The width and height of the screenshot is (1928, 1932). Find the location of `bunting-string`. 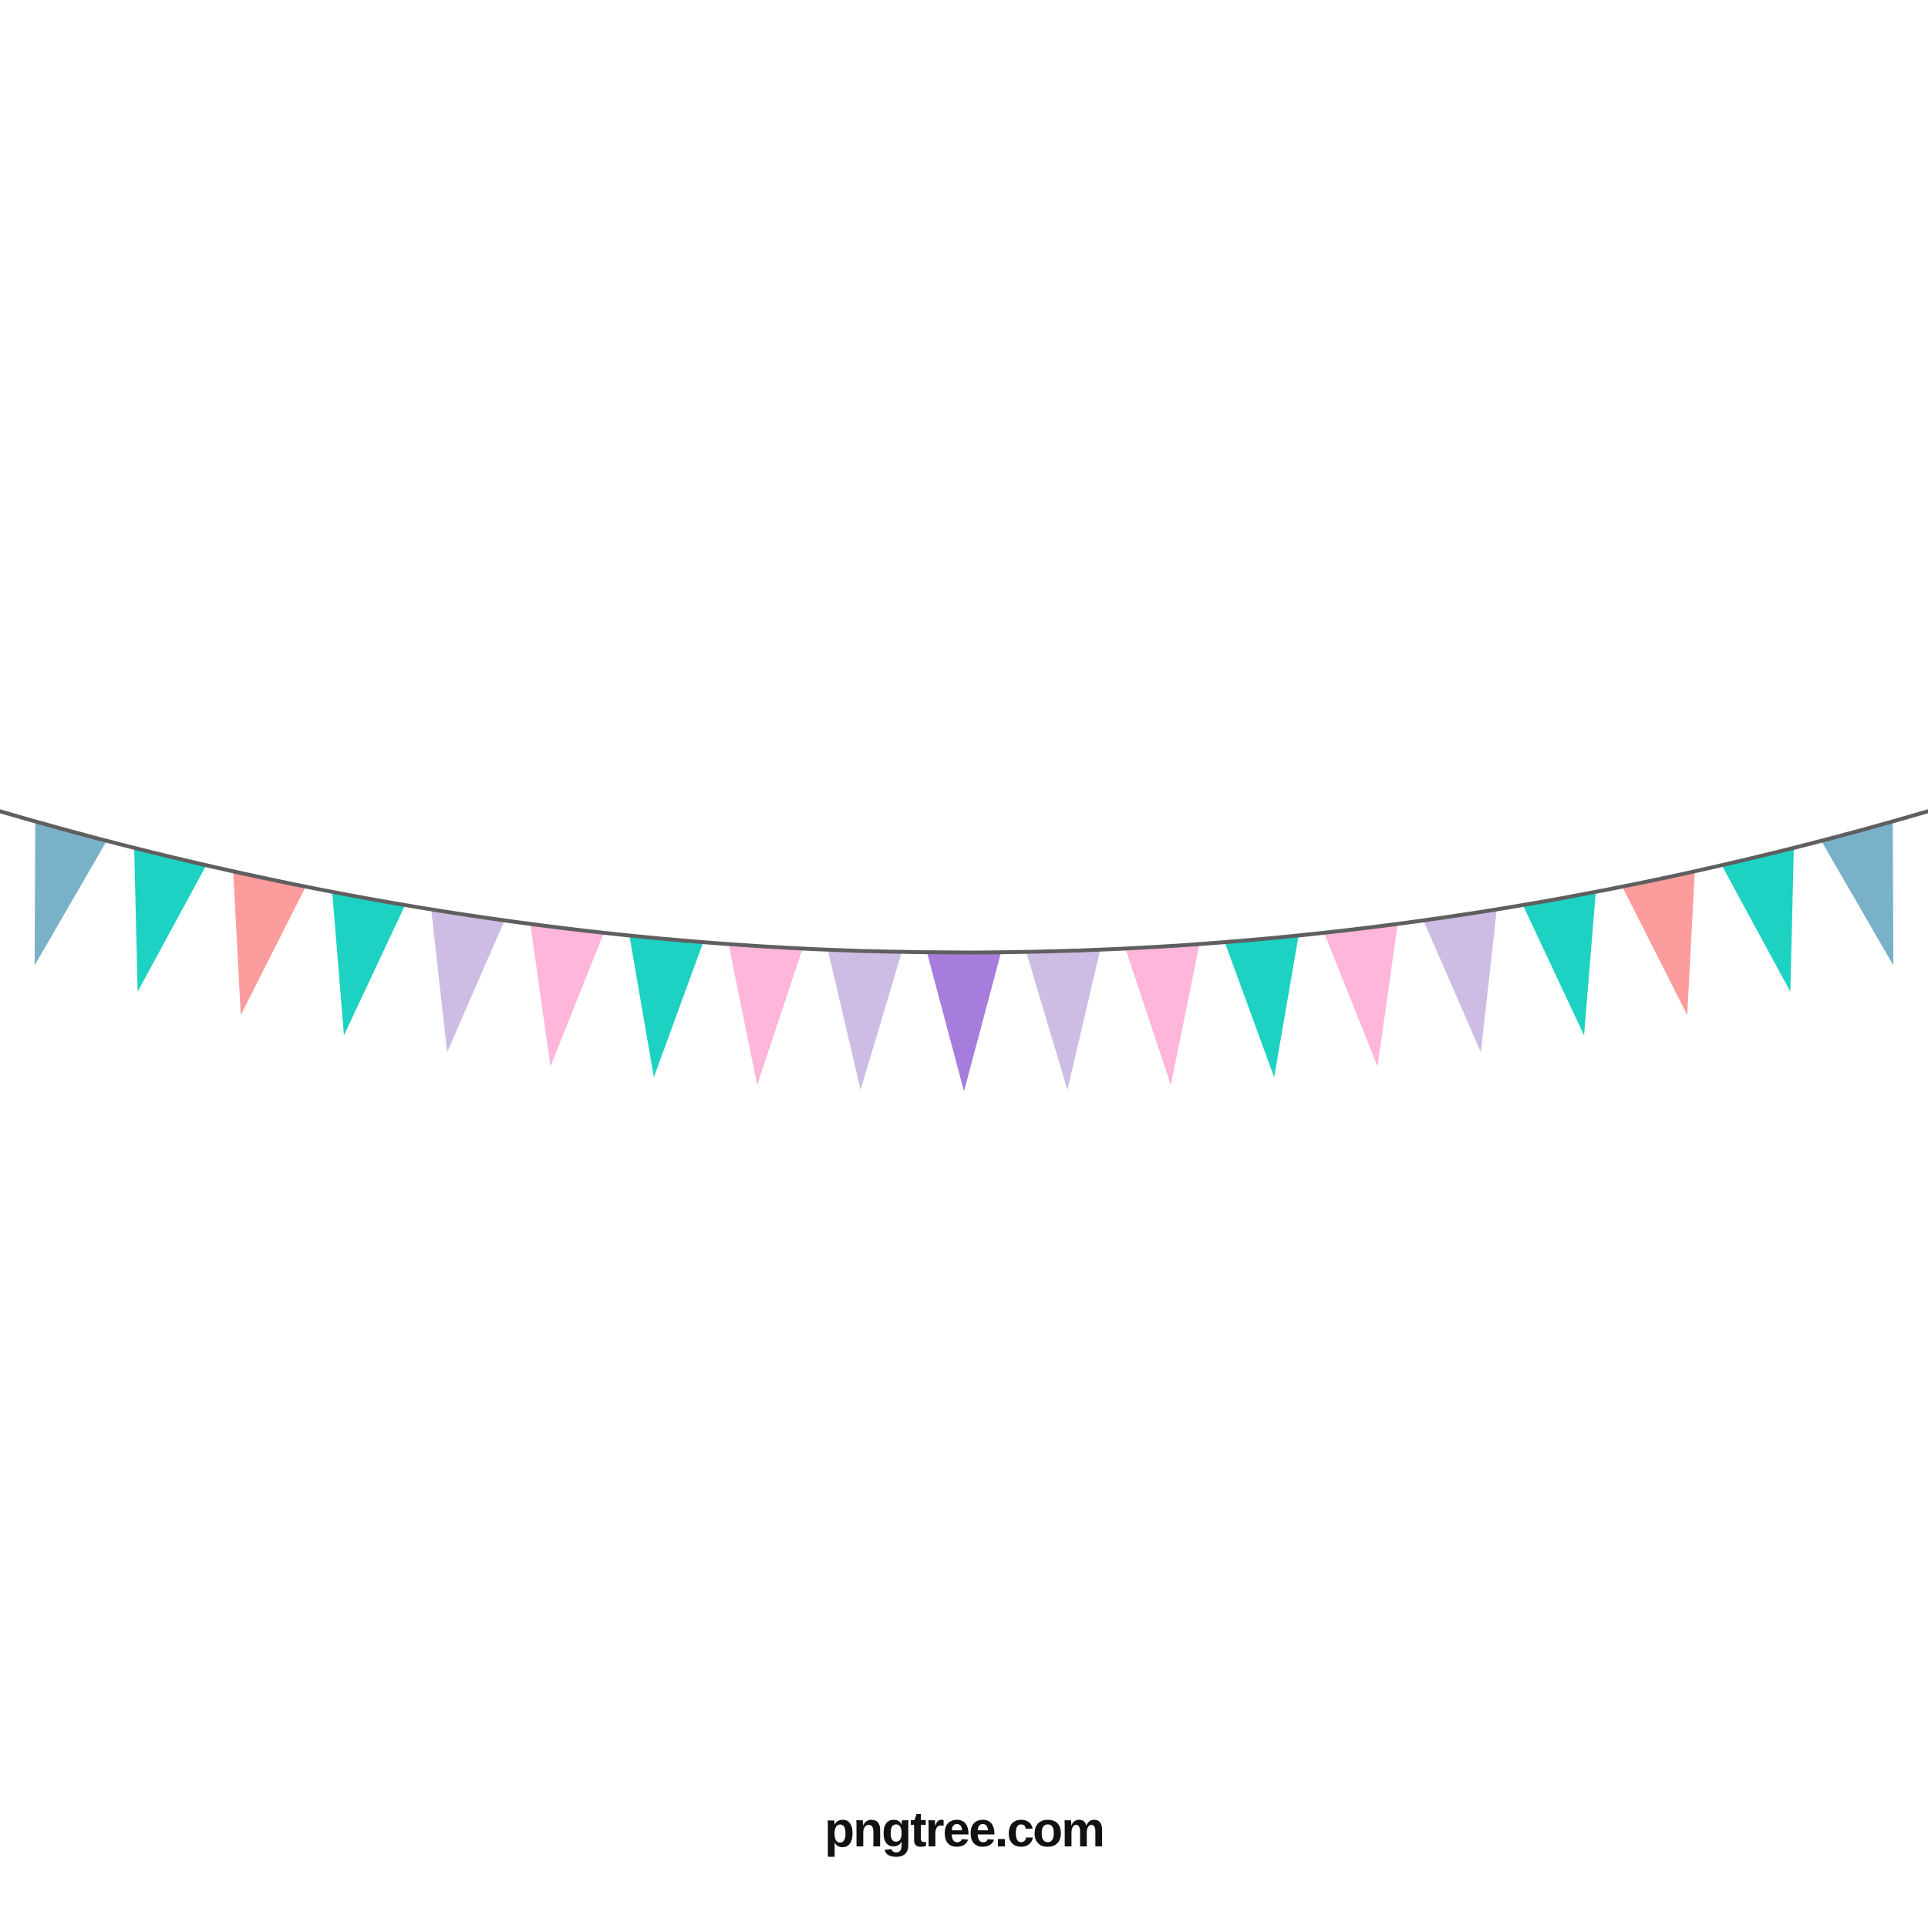

bunting-string is located at coordinates (964, 882).